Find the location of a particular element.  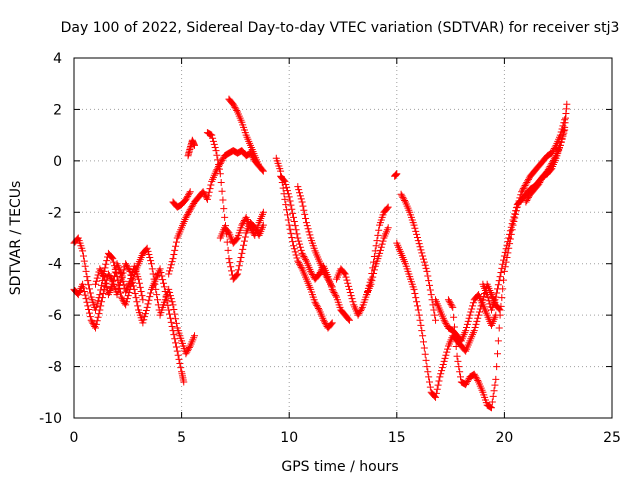

y-tick-label: 0 is located at coordinates (57, 162).